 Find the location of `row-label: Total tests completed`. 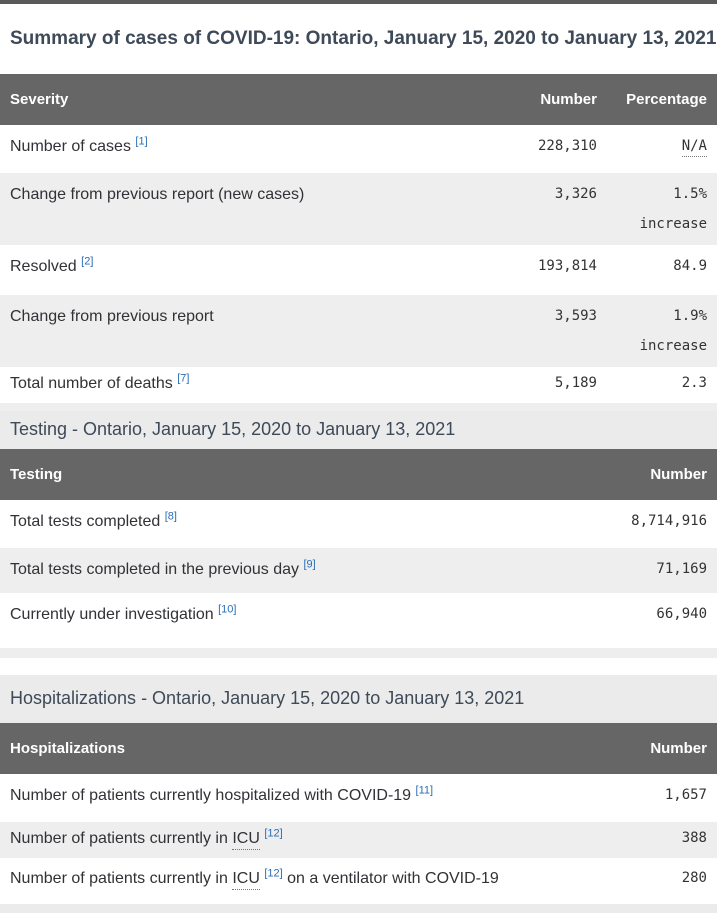

row-label: Total tests completed is located at coordinates (85, 521).